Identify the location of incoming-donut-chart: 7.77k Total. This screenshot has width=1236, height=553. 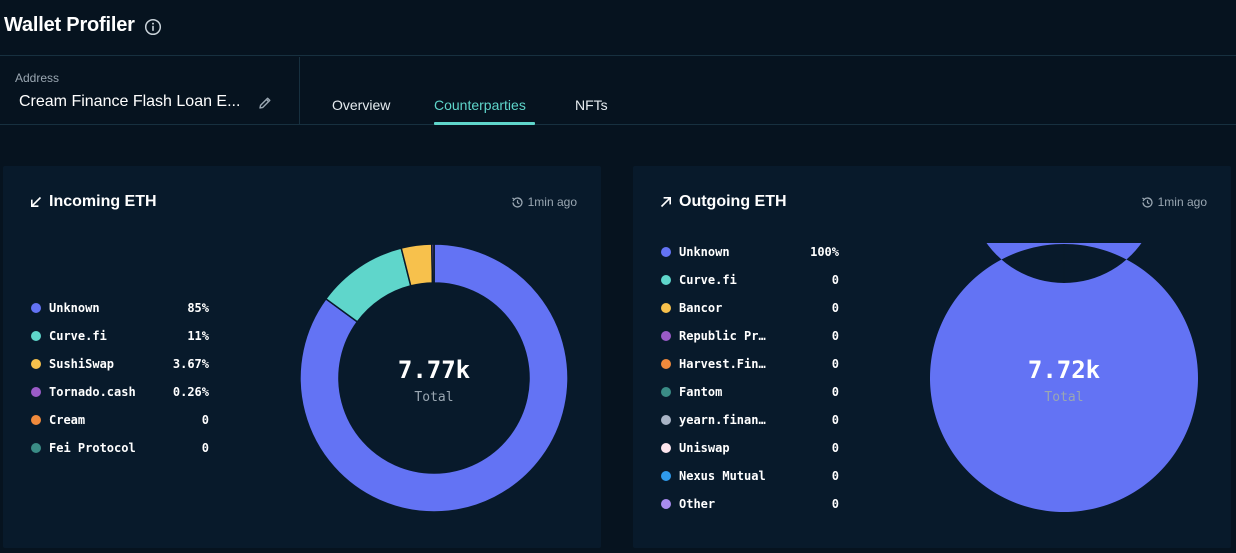
(434, 380).